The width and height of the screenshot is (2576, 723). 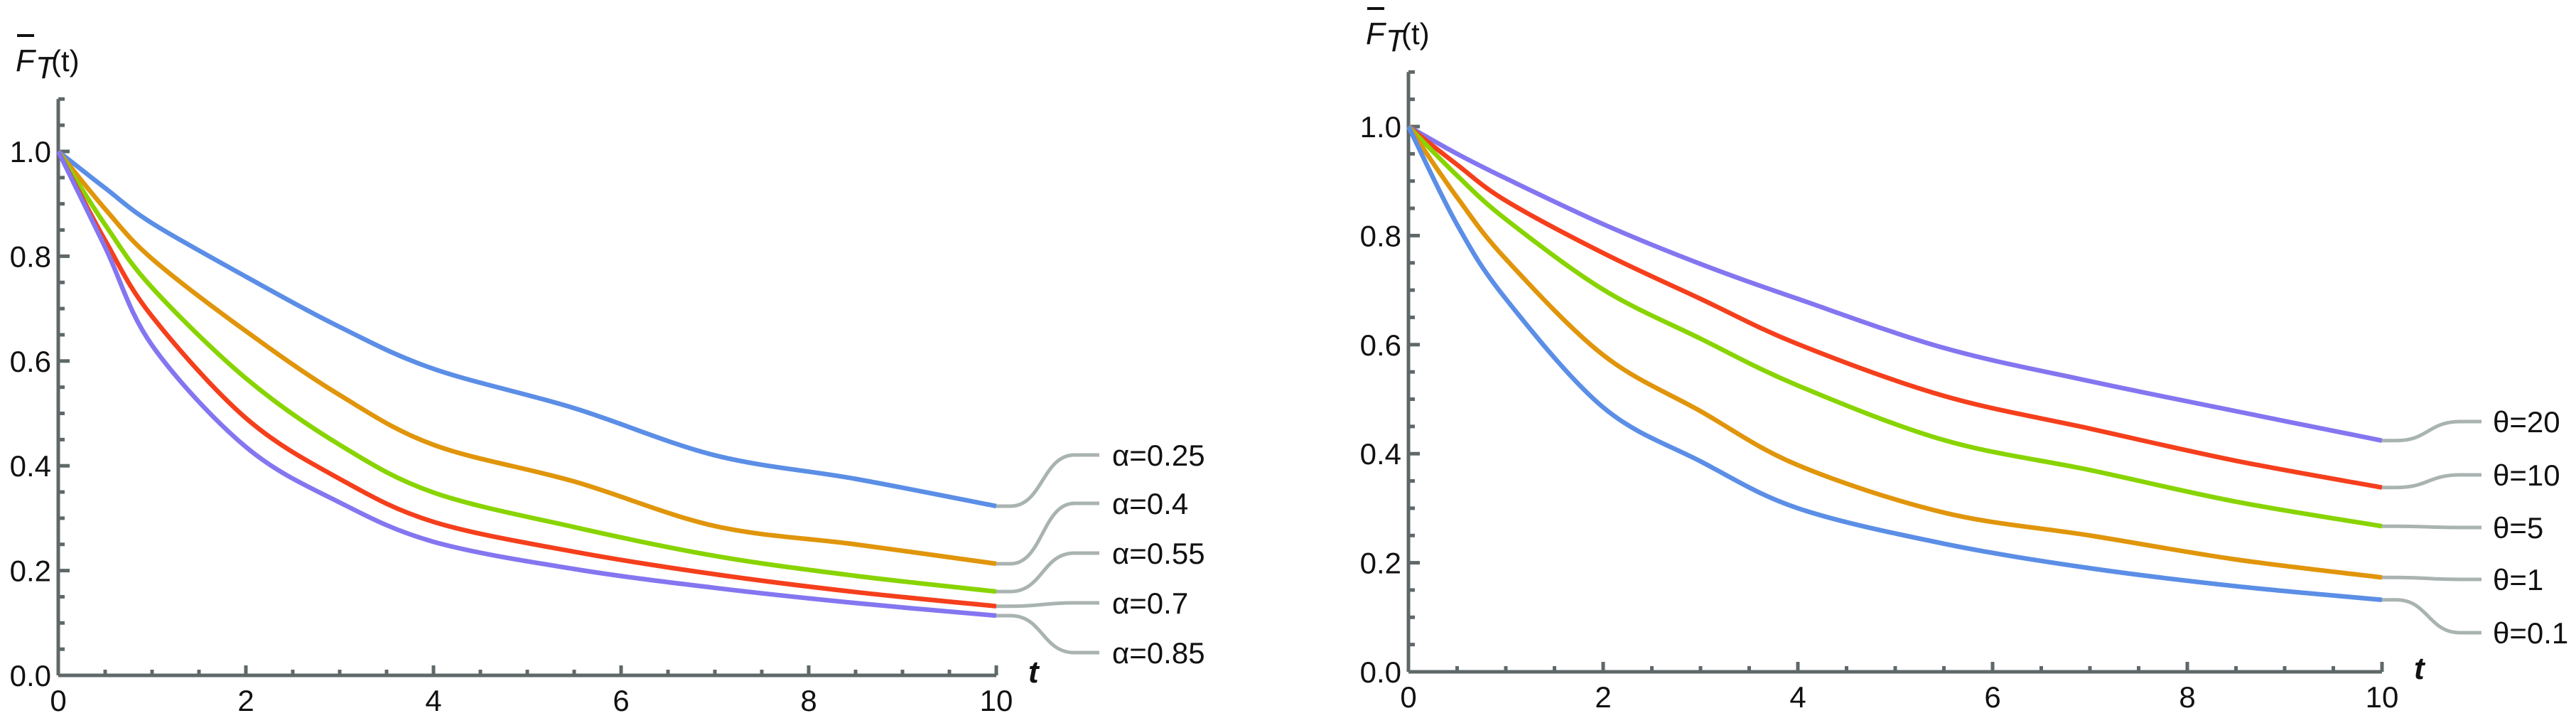 What do you see at coordinates (2530, 633) in the screenshot?
I see `series-label: θ=0.1` at bounding box center [2530, 633].